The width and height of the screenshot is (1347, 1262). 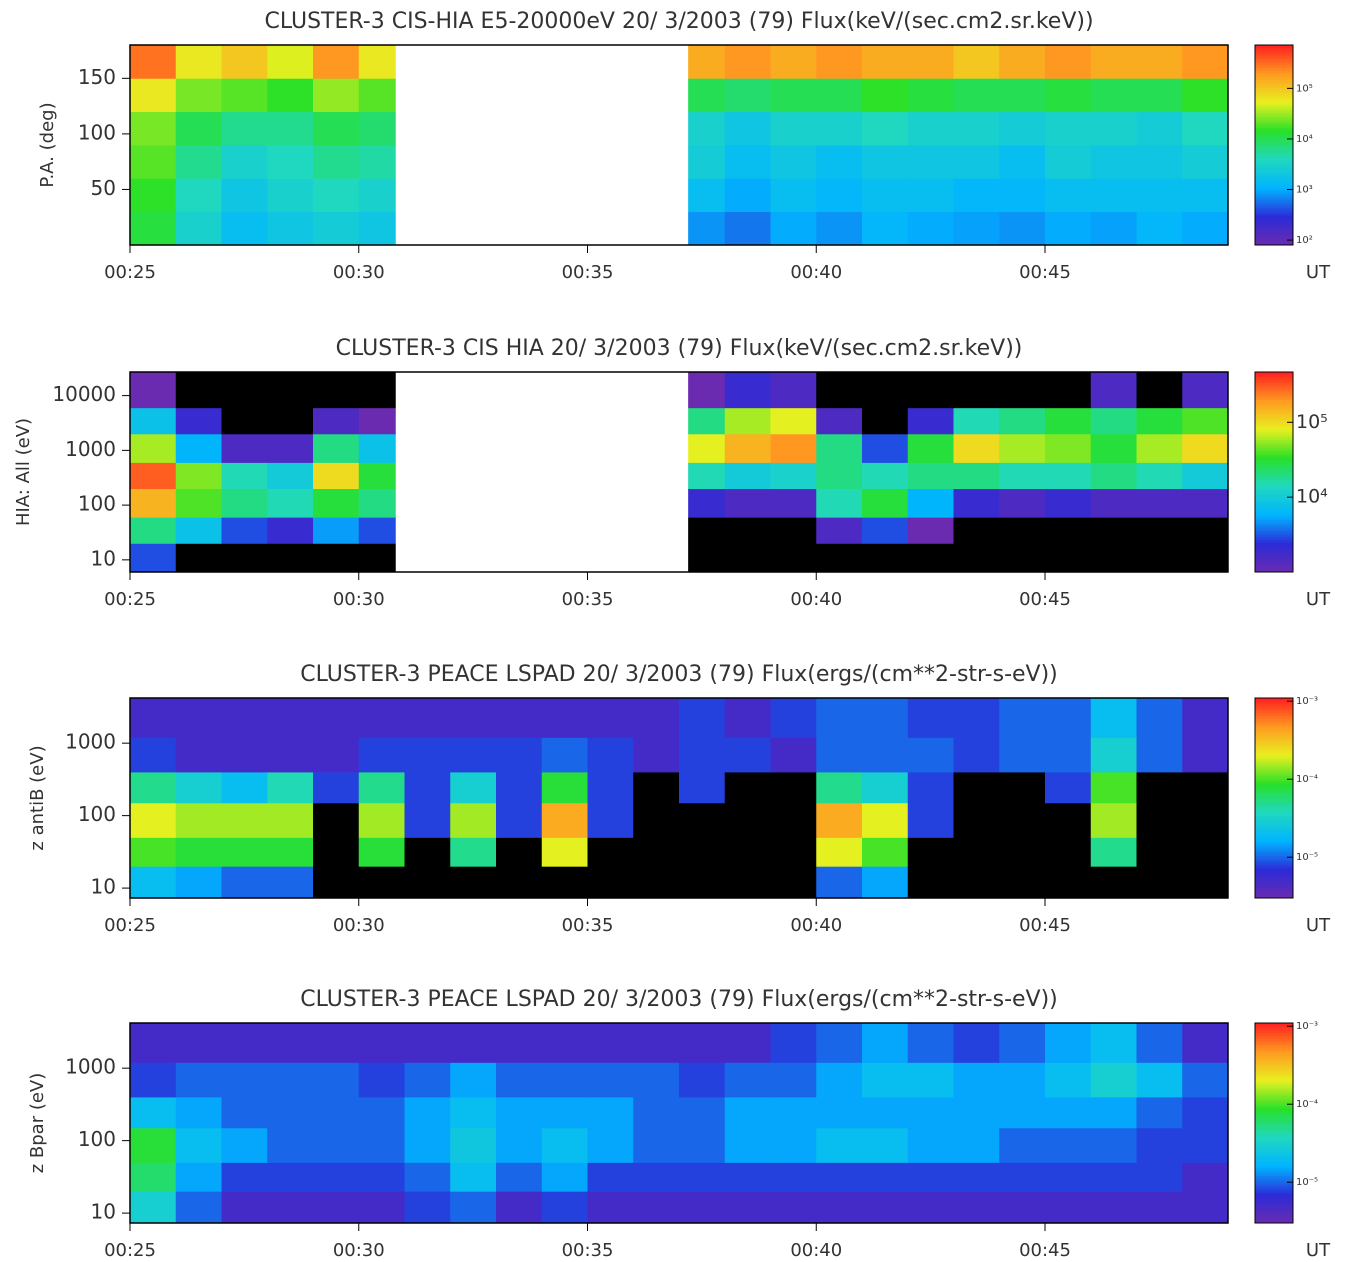 What do you see at coordinates (37, 797) in the screenshot?
I see `y-axis-label: z antiB (eV)` at bounding box center [37, 797].